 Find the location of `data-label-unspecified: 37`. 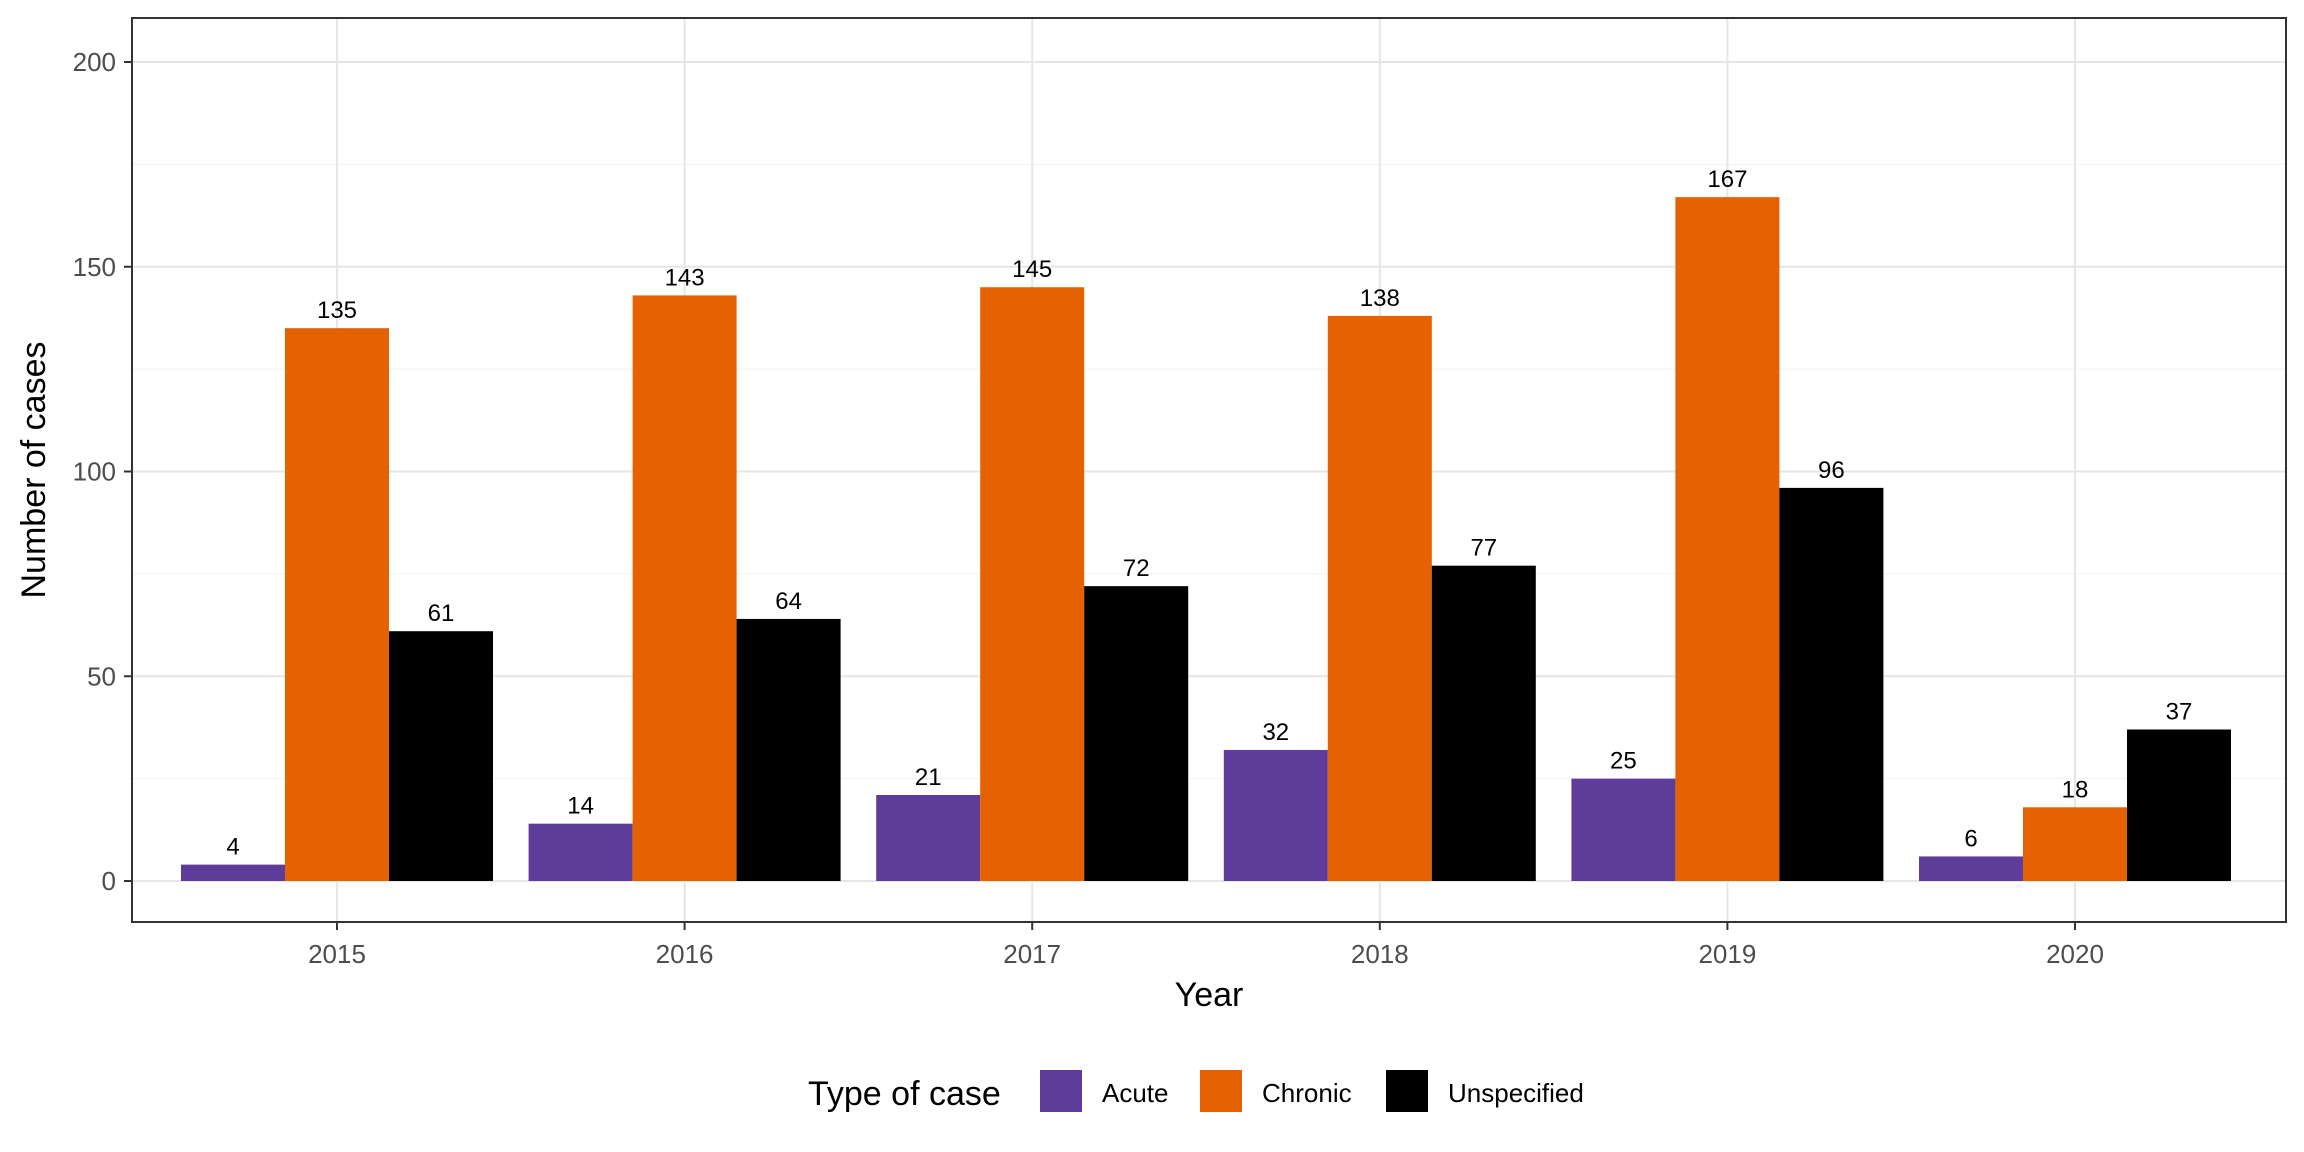

data-label-unspecified: 37 is located at coordinates (2179, 711).